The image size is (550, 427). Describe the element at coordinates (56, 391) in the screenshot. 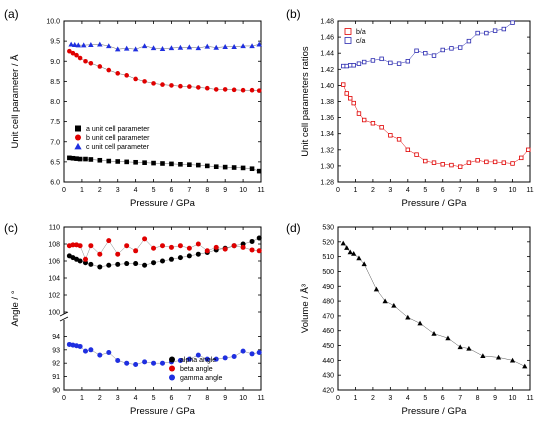

I see `y-tick-label: 90` at that location.